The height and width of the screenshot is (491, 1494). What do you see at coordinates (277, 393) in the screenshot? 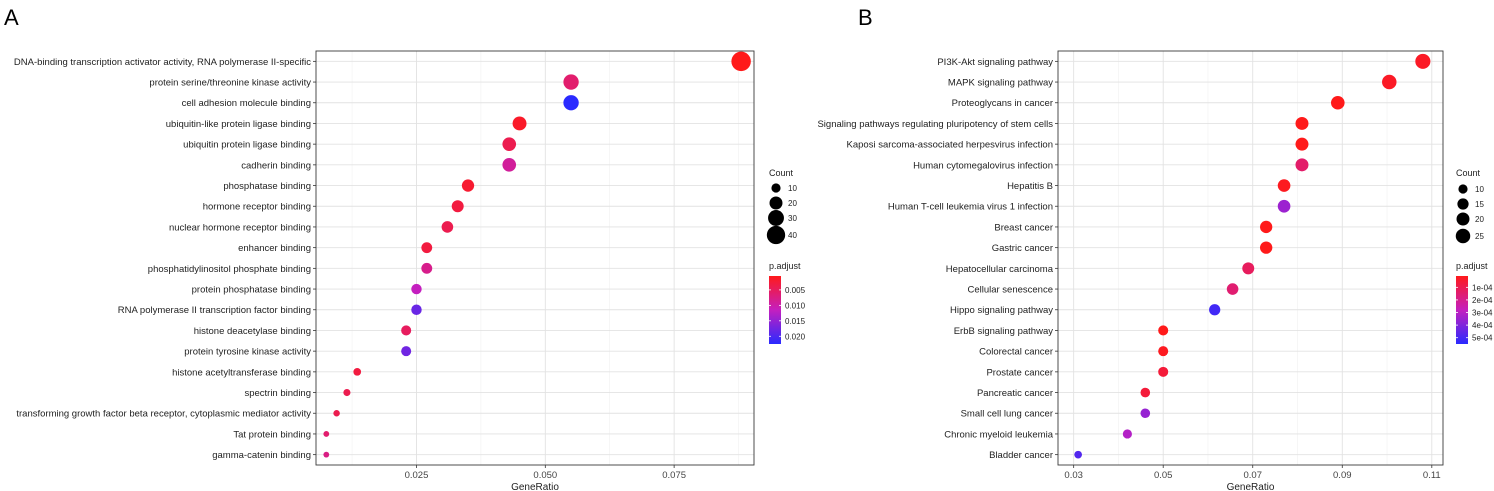
I see `category-label: spectrin binding` at bounding box center [277, 393].